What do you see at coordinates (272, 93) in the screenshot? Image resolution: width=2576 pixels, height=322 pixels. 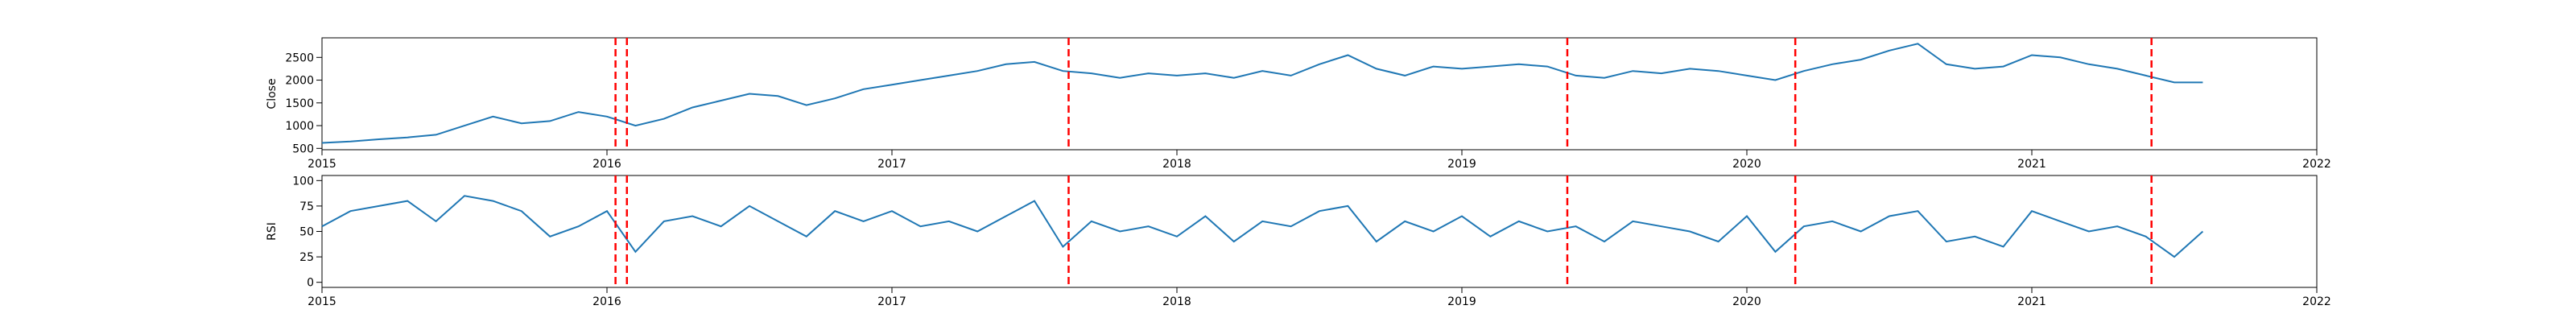 I see `y-axis-label: Close` at bounding box center [272, 93].